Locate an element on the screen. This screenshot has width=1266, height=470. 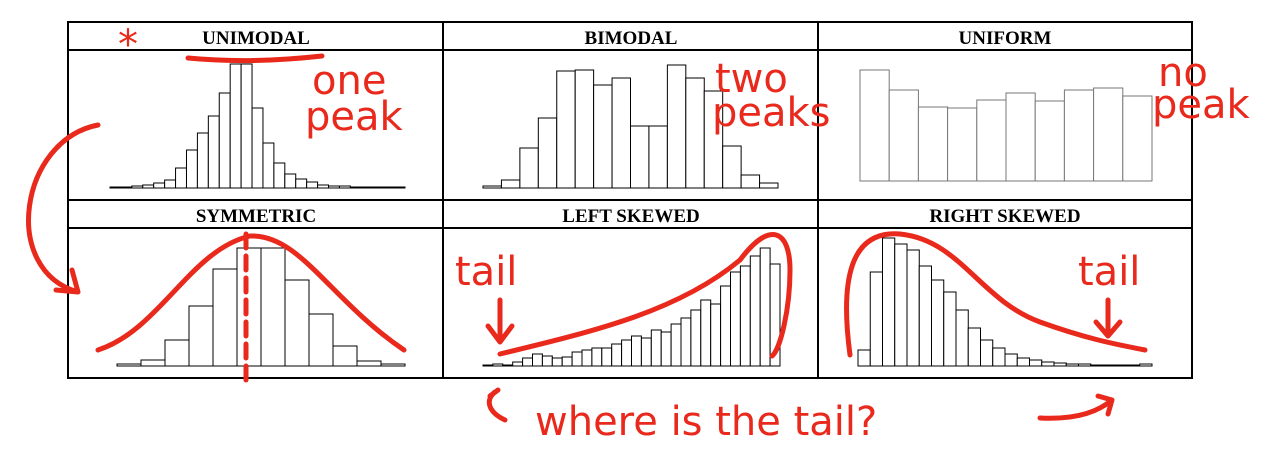
note: one is located at coordinates (349, 81).